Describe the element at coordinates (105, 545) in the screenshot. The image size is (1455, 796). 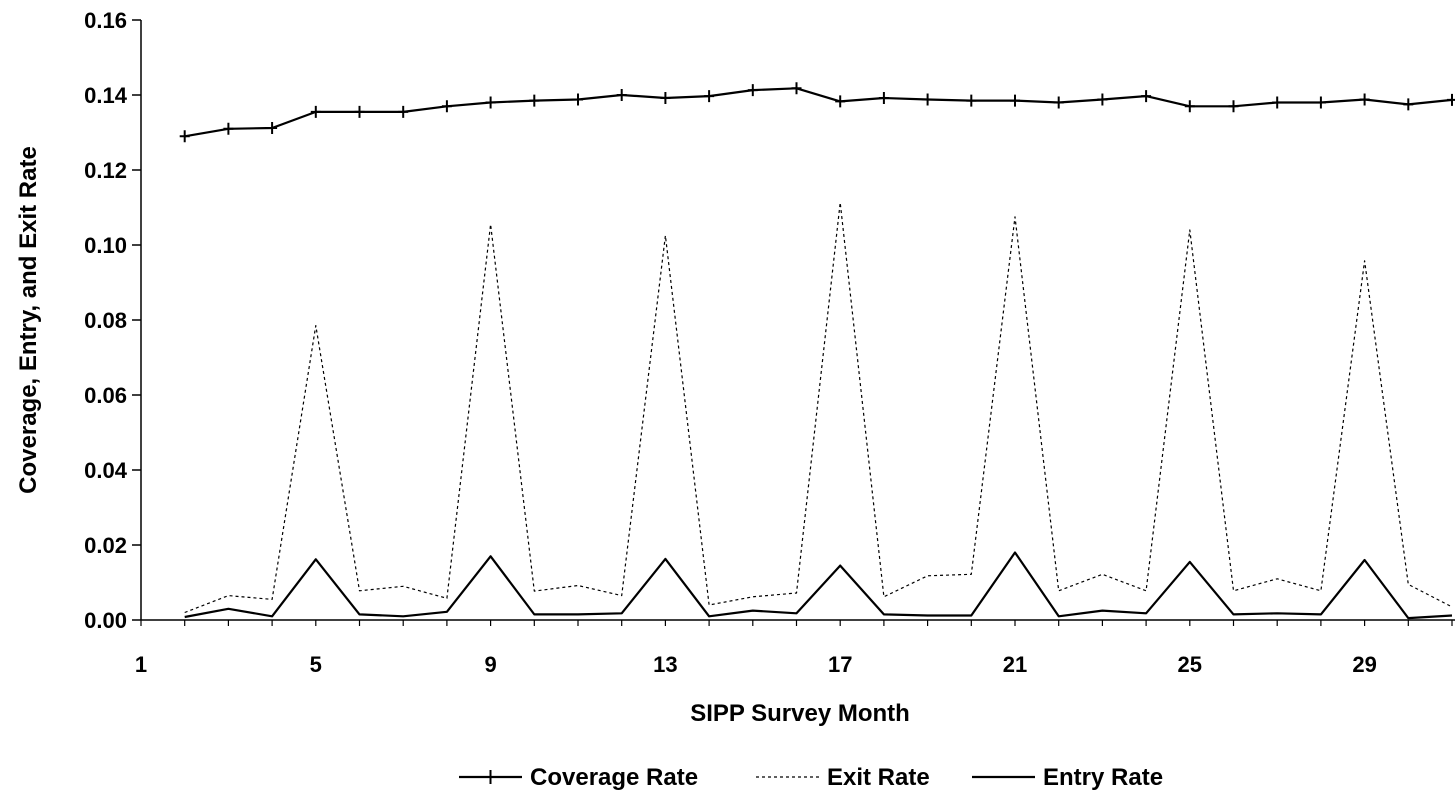
I see `y-tick-label: 0.02` at that location.